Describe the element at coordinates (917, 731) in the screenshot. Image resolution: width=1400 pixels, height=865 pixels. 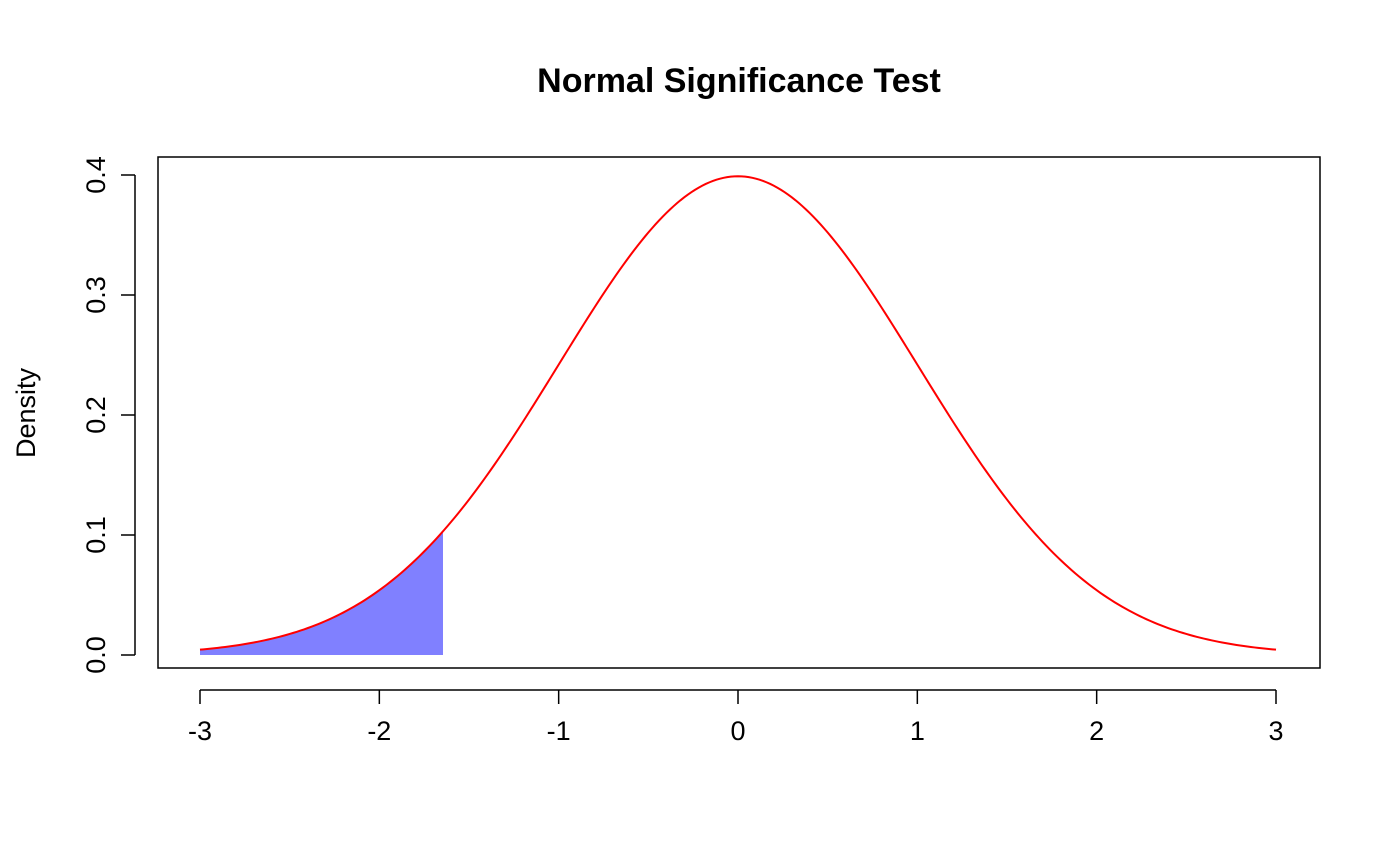
I see `x-tick-label: 1` at that location.